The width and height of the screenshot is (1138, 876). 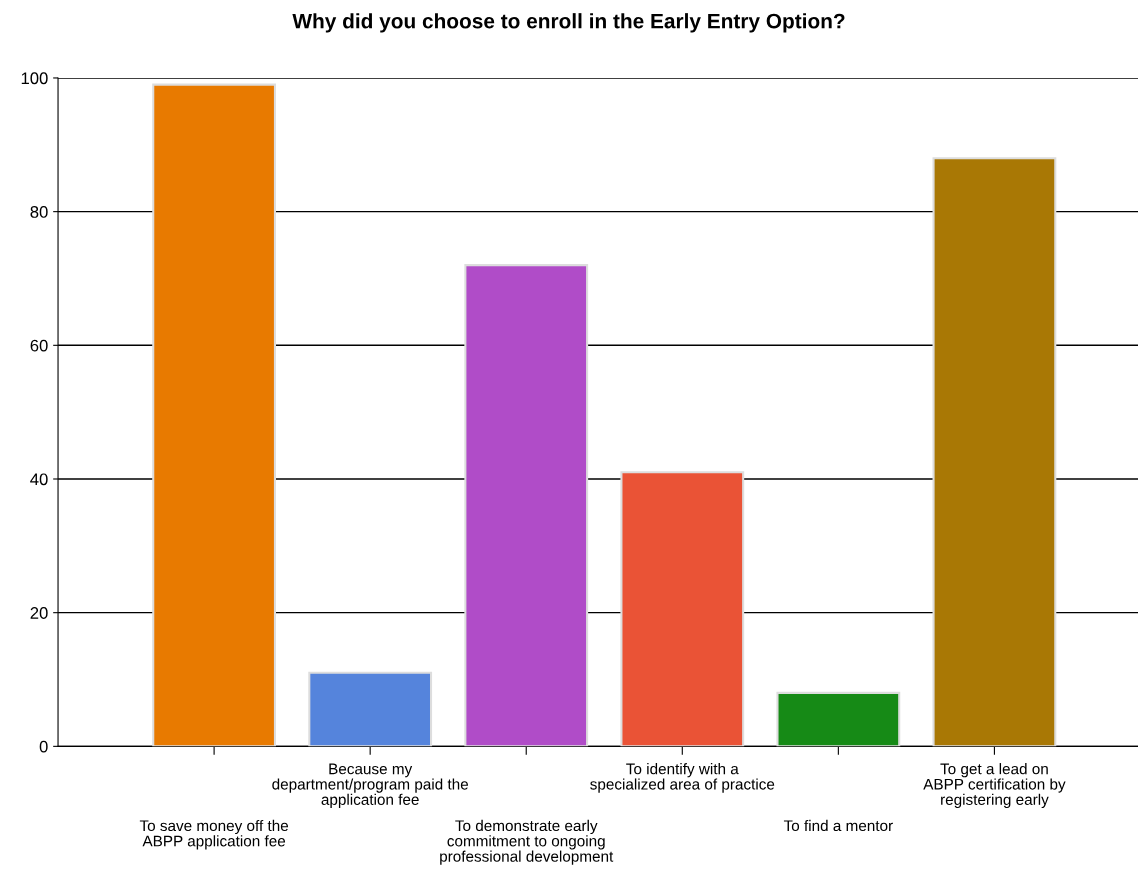 I want to click on x-tick-label: Because my department/program paid the application fee, so click(x=370, y=785).